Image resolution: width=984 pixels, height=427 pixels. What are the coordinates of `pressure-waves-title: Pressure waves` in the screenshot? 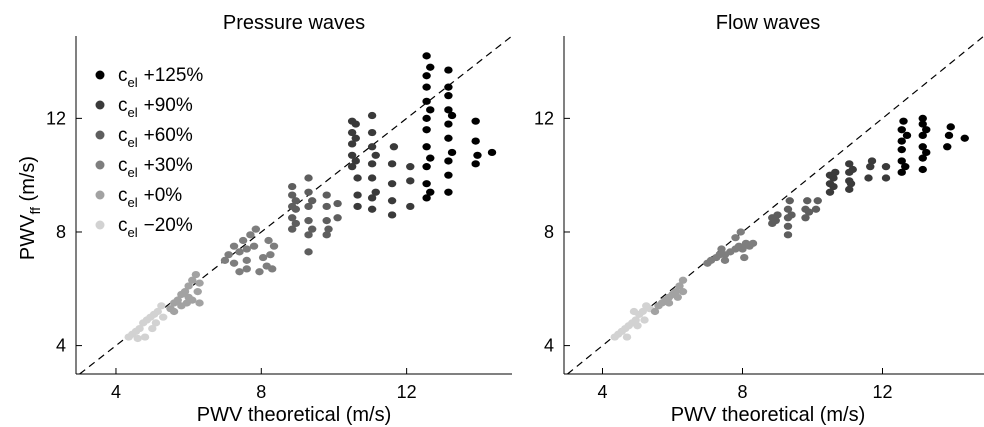 It's located at (294, 23).